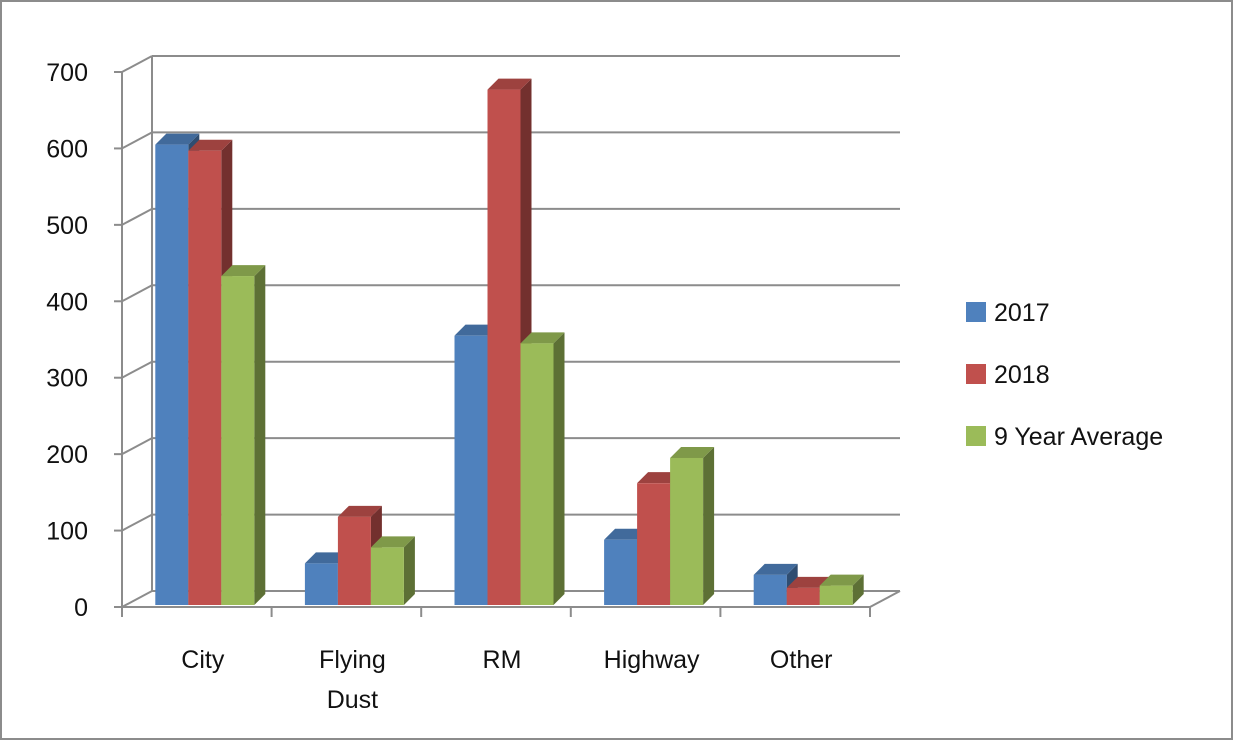 This screenshot has height=745, width=1233. Describe the element at coordinates (67, 379) in the screenshot. I see `y-tick-label-300: 300` at that location.